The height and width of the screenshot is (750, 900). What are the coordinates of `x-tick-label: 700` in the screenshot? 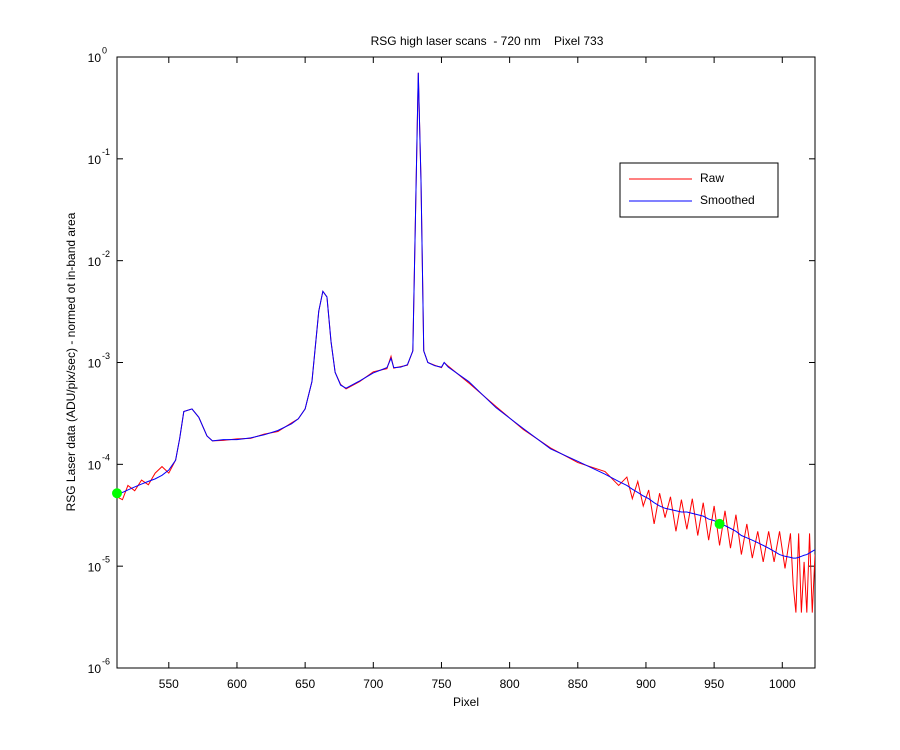 It's located at (373, 684).